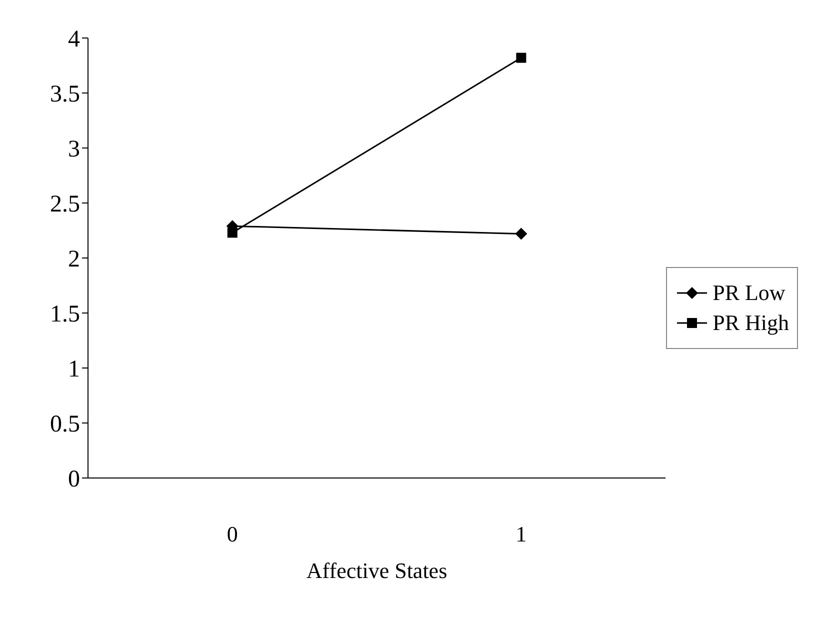 The image size is (820, 626). I want to click on y-tick-label: 3, so click(74, 149).